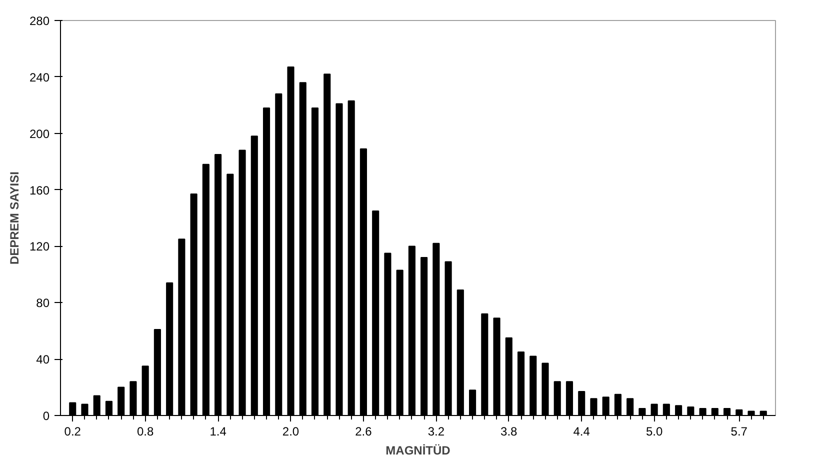  What do you see at coordinates (654, 431) in the screenshot?
I see `x-tick-label: 5.0` at bounding box center [654, 431].